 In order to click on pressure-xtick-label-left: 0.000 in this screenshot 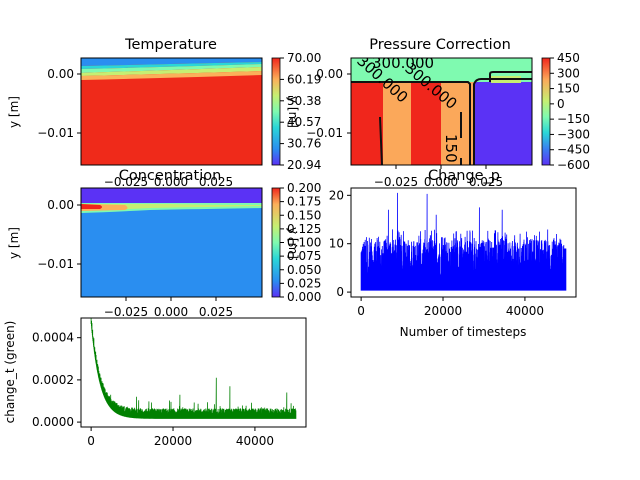, I will do `click(171, 182)`.